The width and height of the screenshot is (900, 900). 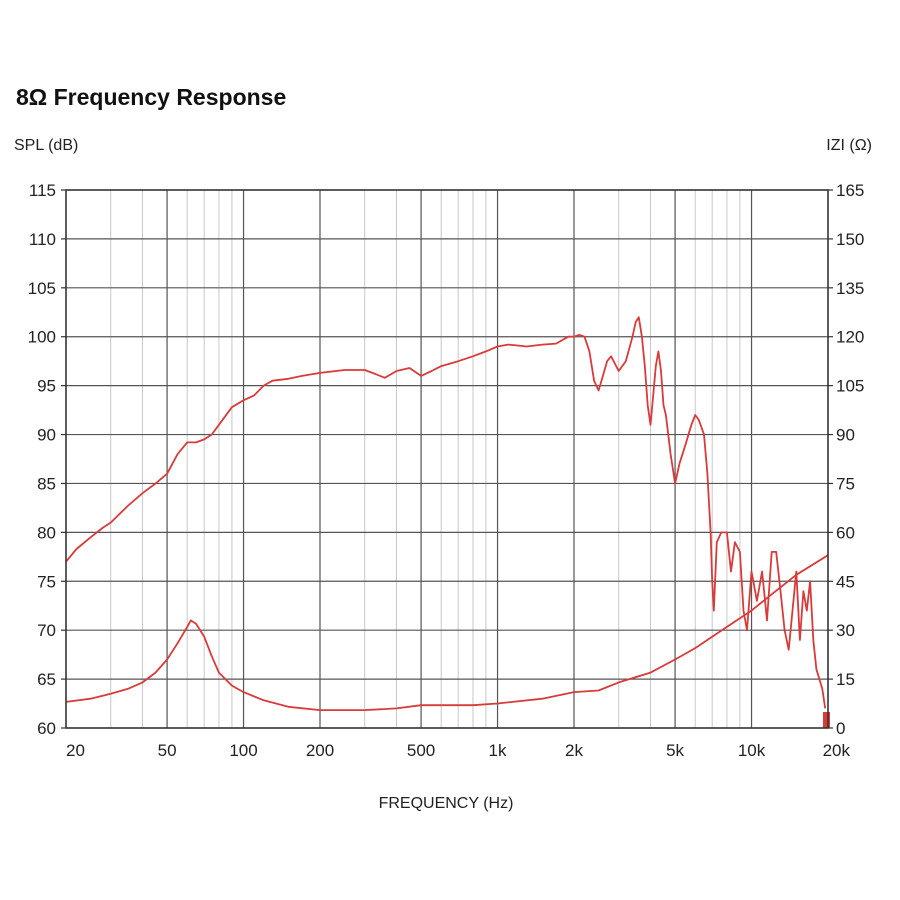 I want to click on y2-tick-label: 75, so click(x=845, y=483).